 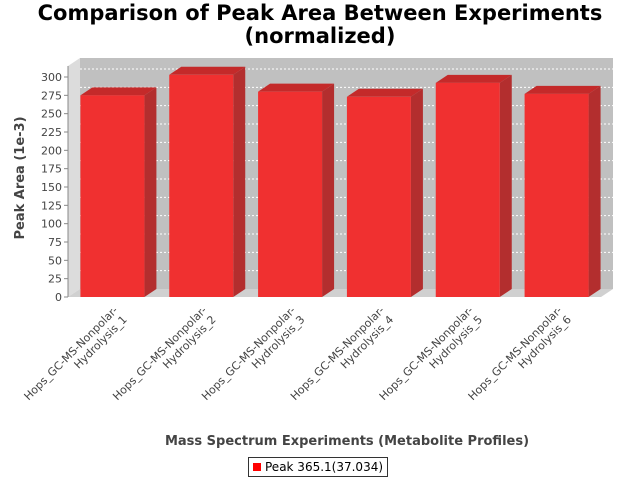 I want to click on y-tick-label: 75, so click(x=55, y=242).